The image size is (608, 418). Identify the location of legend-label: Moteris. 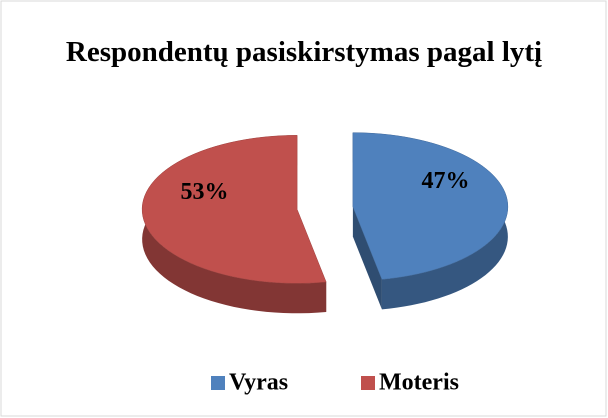
(419, 383).